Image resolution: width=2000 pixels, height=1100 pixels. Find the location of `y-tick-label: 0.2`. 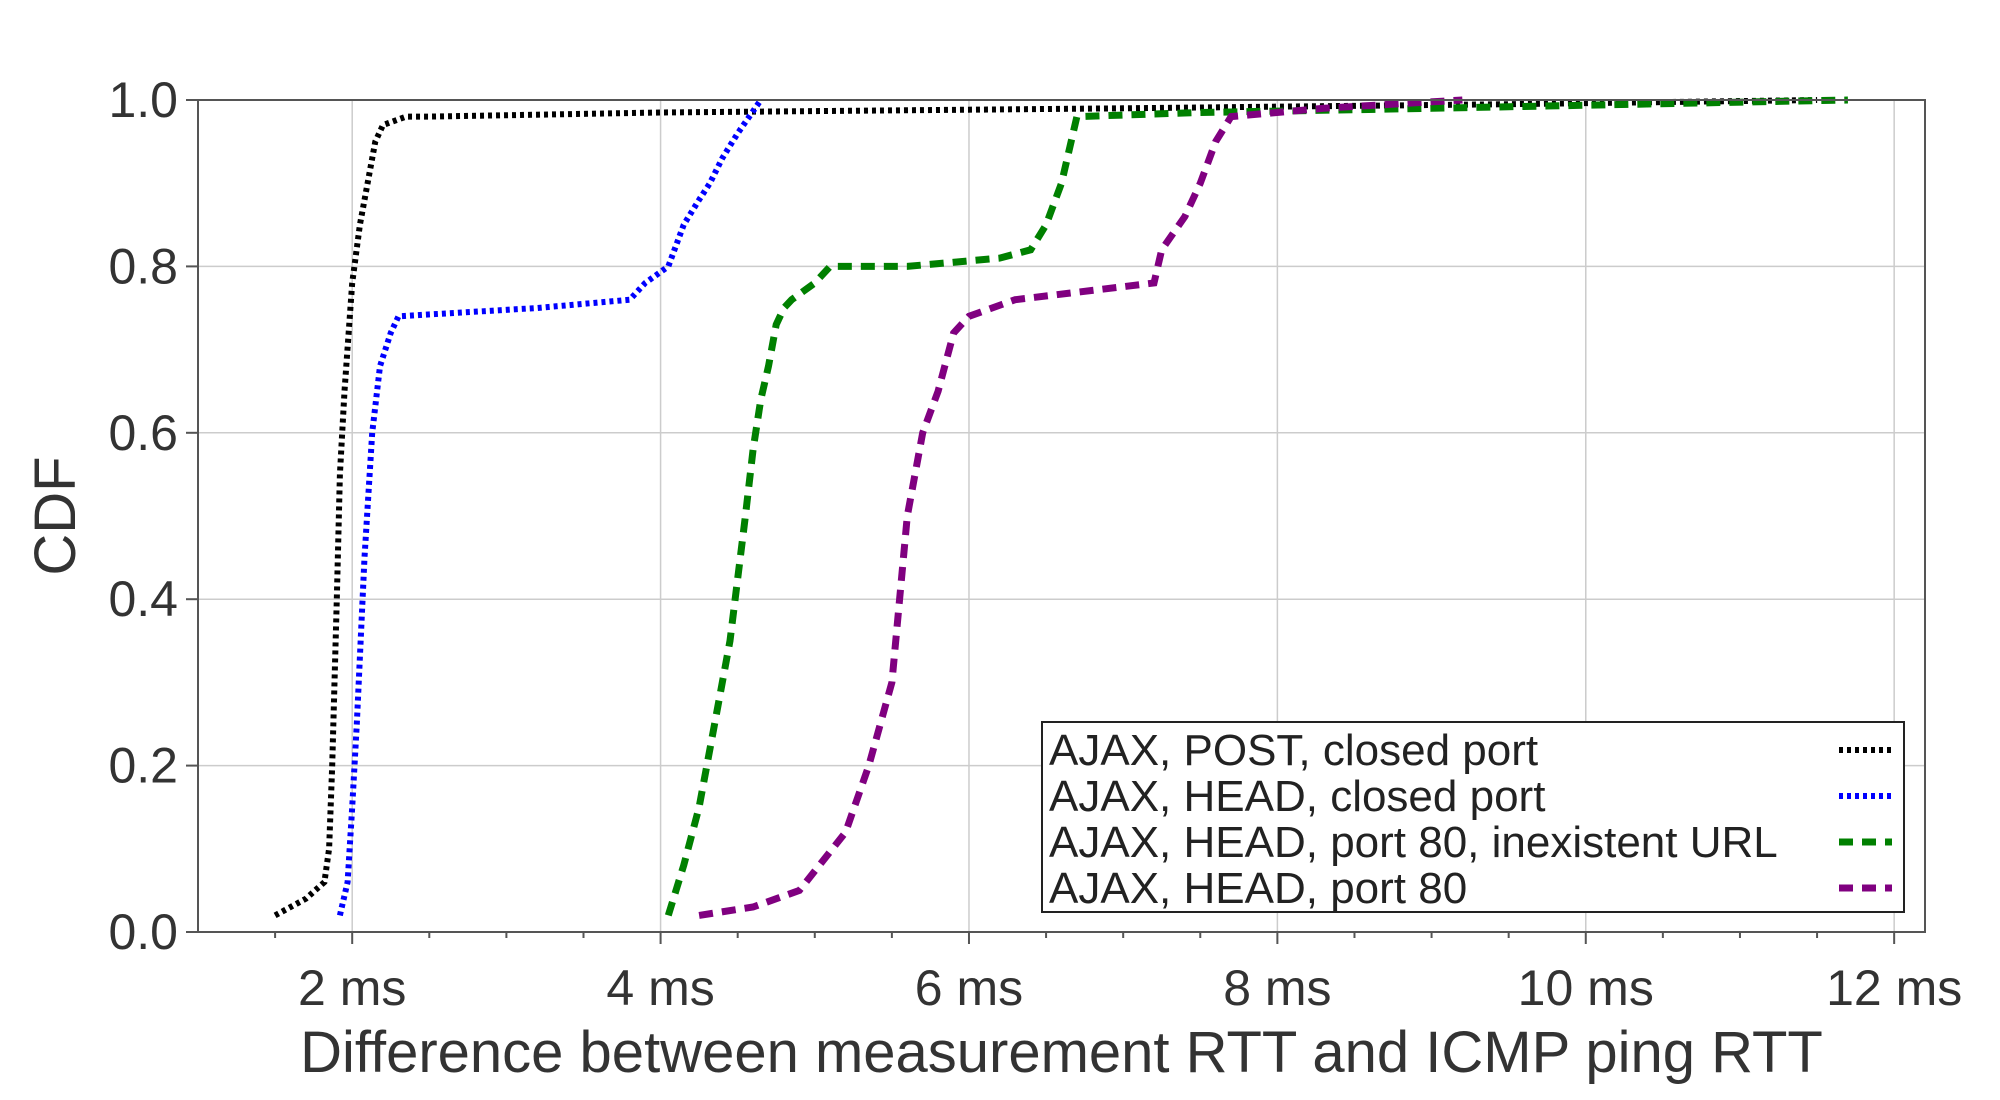

y-tick-label: 0.2 is located at coordinates (143, 766).